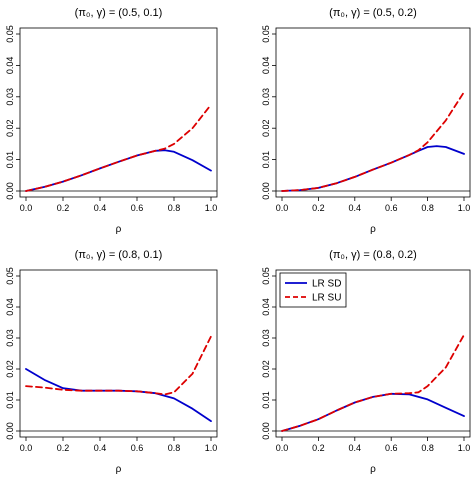 The image size is (474, 485). I want to click on chart-title: (π₀, γ) = (0.8, 0.2), so click(373, 255).